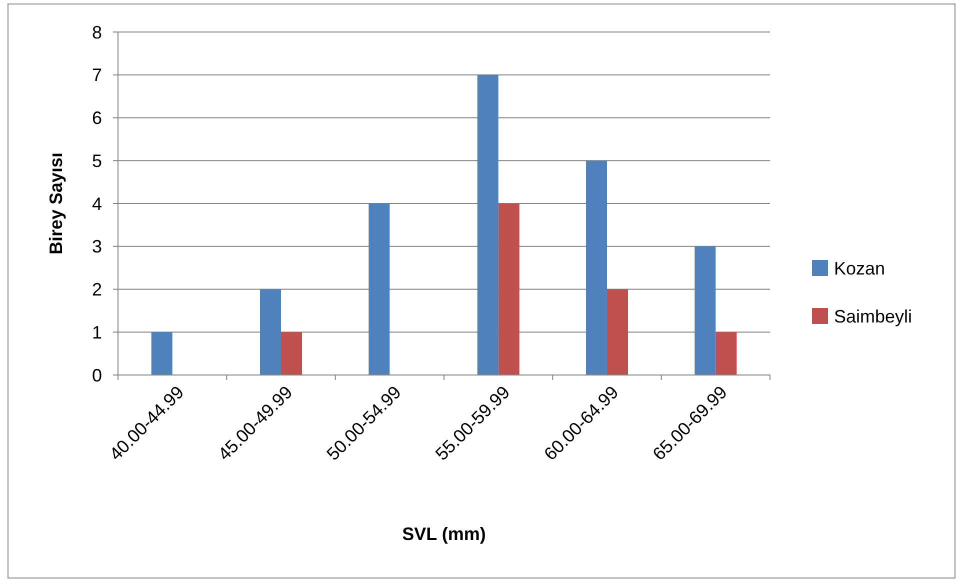 Image resolution: width=964 pixels, height=582 pixels. Describe the element at coordinates (97, 204) in the screenshot. I see `y-tick-label: 4` at that location.